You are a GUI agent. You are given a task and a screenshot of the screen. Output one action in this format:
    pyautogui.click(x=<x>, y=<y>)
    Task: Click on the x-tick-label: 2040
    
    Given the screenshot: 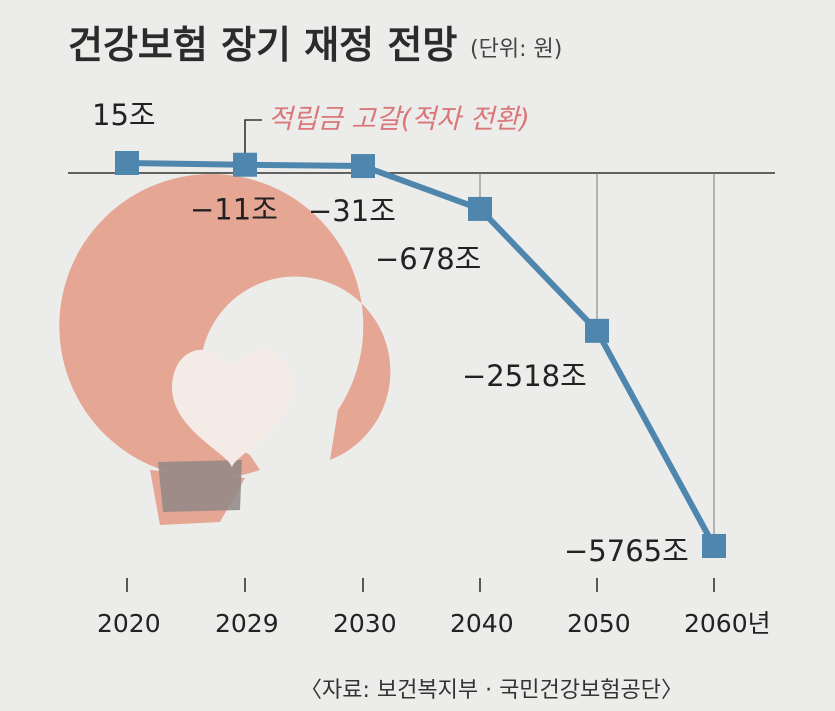 What is the action you would take?
    pyautogui.click(x=482, y=623)
    